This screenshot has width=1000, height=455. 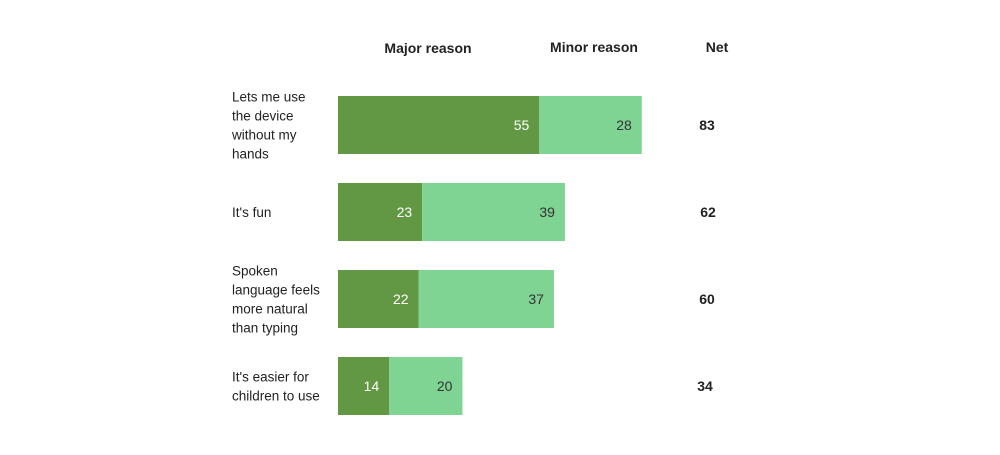 I want to click on net-value-label: 83, so click(x=707, y=125).